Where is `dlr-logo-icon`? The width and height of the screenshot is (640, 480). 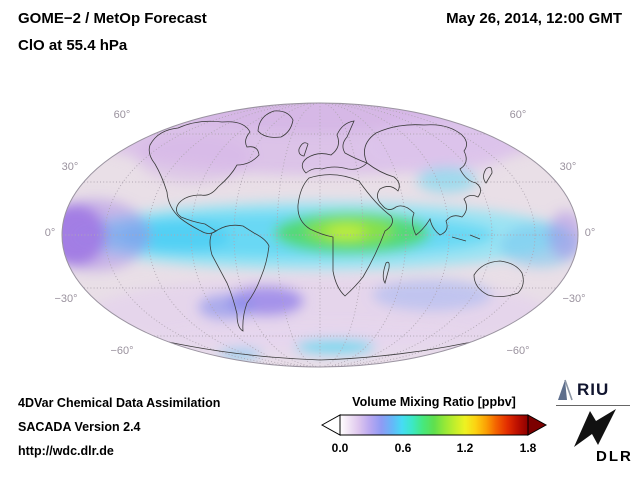 dlr-logo-icon is located at coordinates (595, 428).